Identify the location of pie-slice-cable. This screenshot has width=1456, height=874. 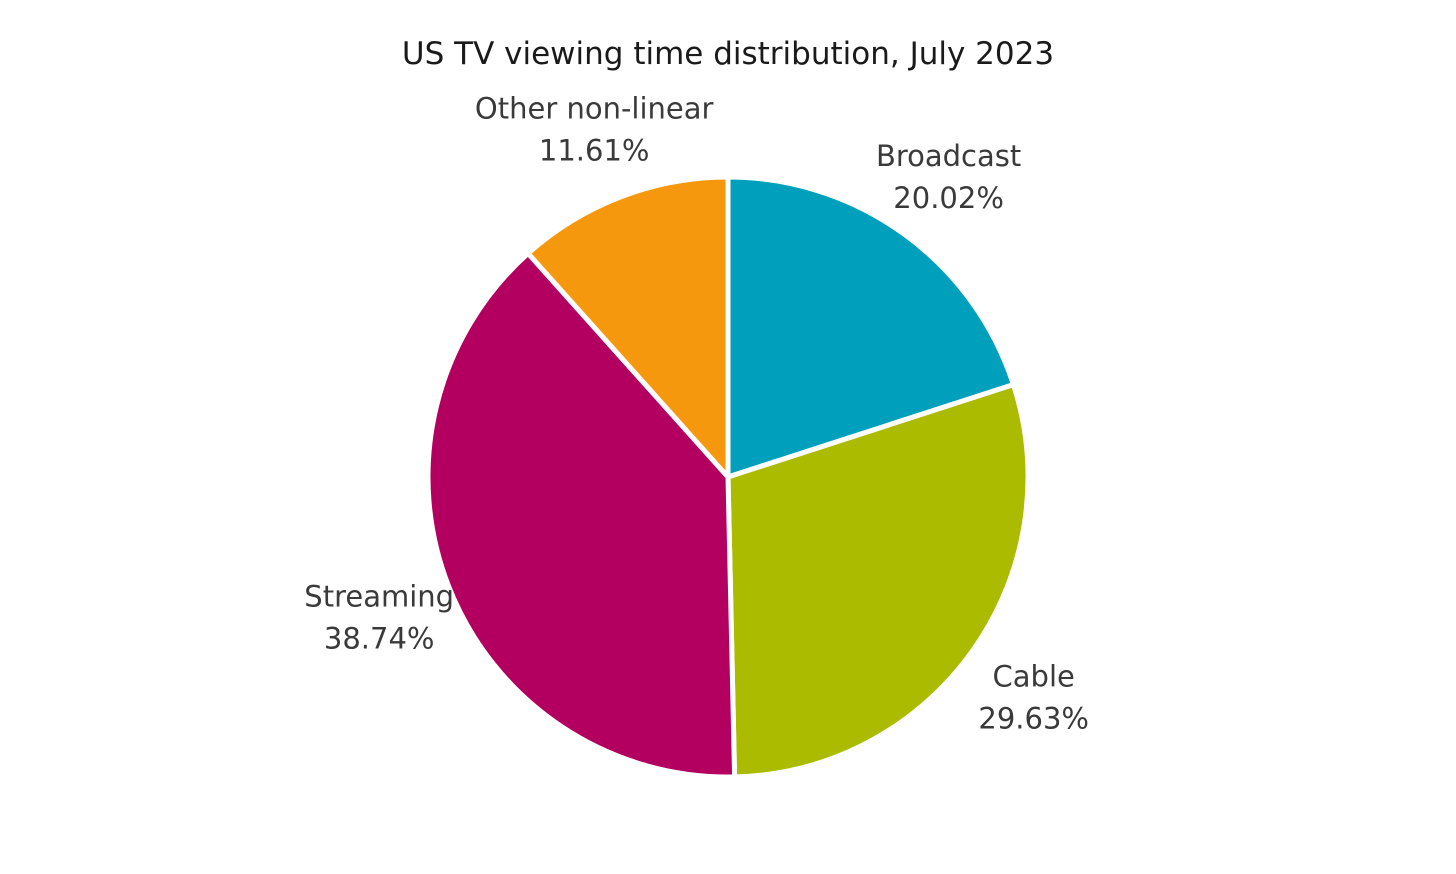
(878, 581).